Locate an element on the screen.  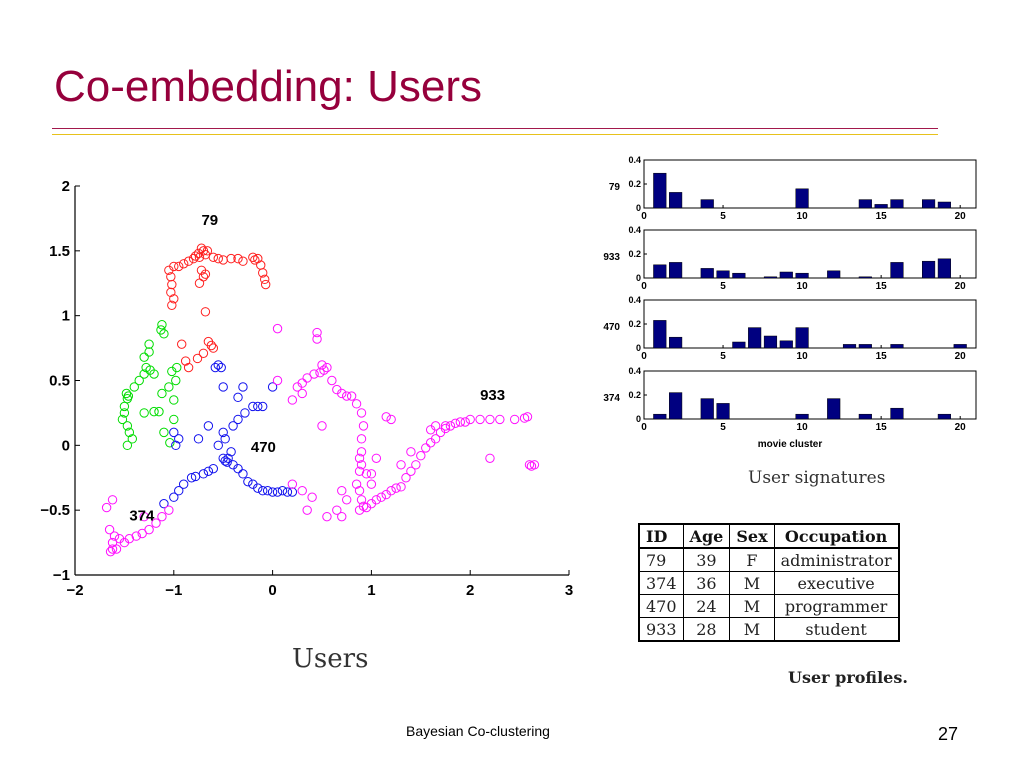
x-tick-label: 15 is located at coordinates (882, 356).